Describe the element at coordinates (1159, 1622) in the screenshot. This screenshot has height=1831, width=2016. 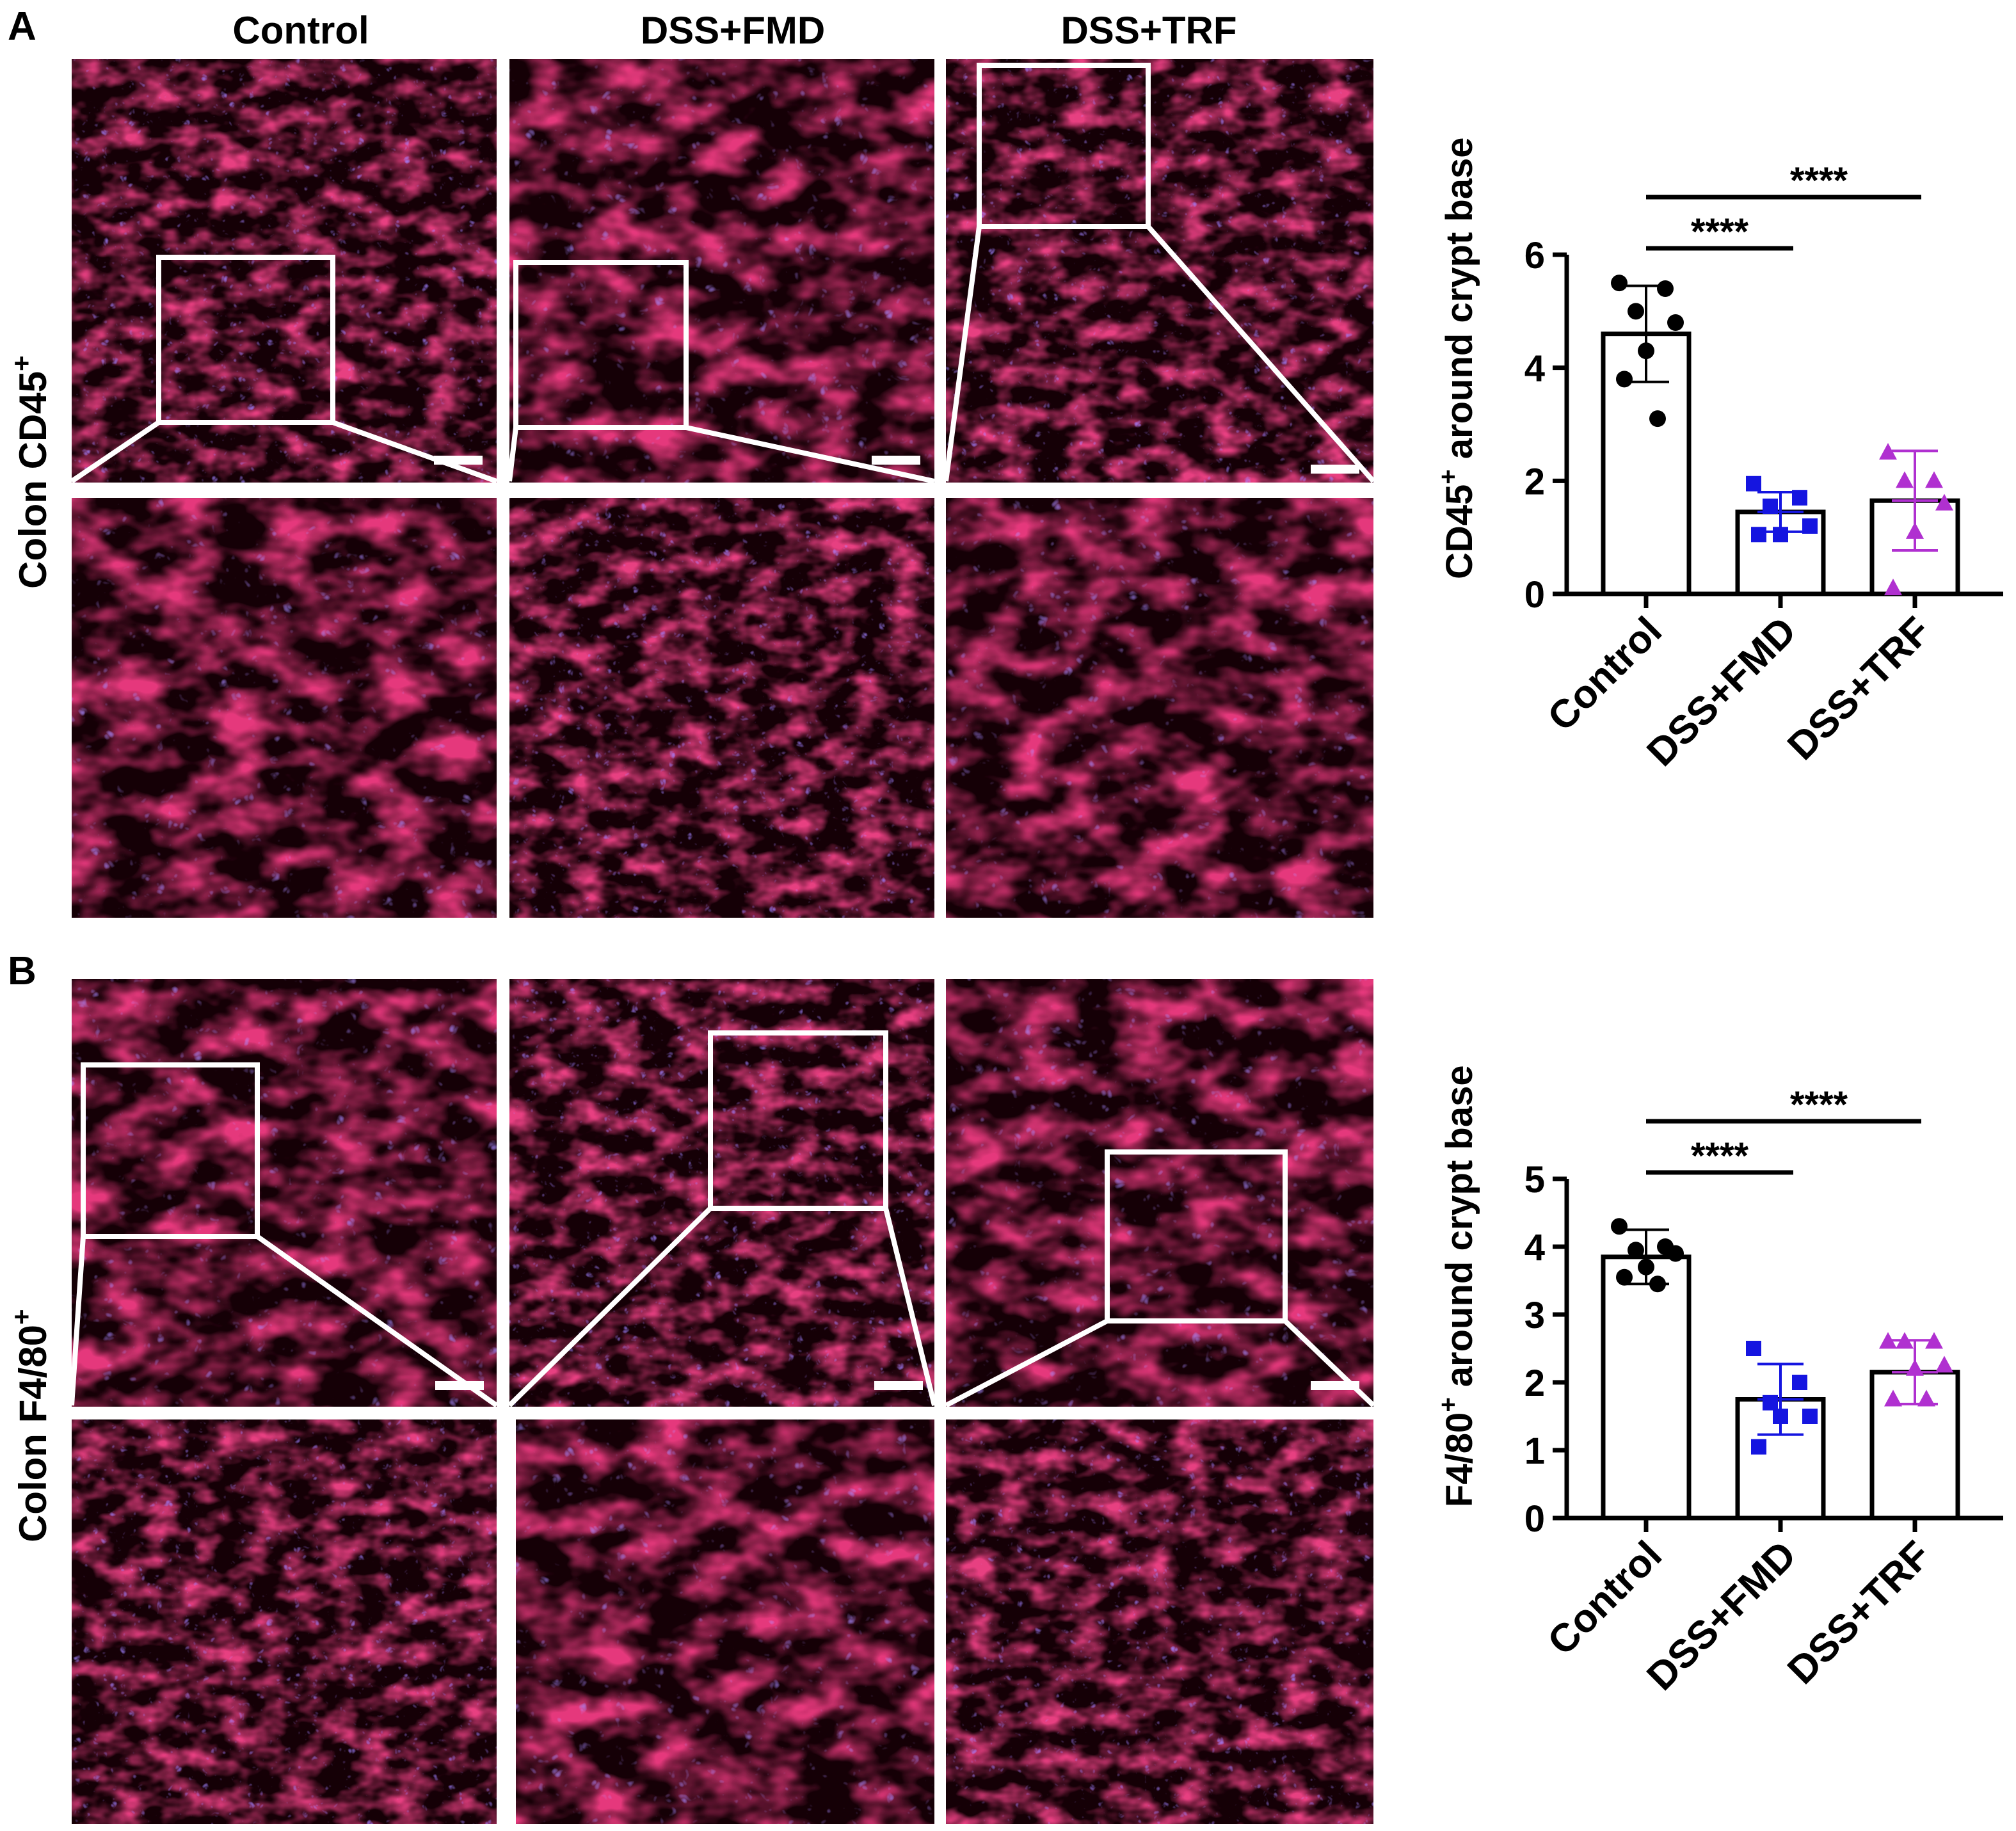
I see `micrograph-b-trf-zoom` at that location.